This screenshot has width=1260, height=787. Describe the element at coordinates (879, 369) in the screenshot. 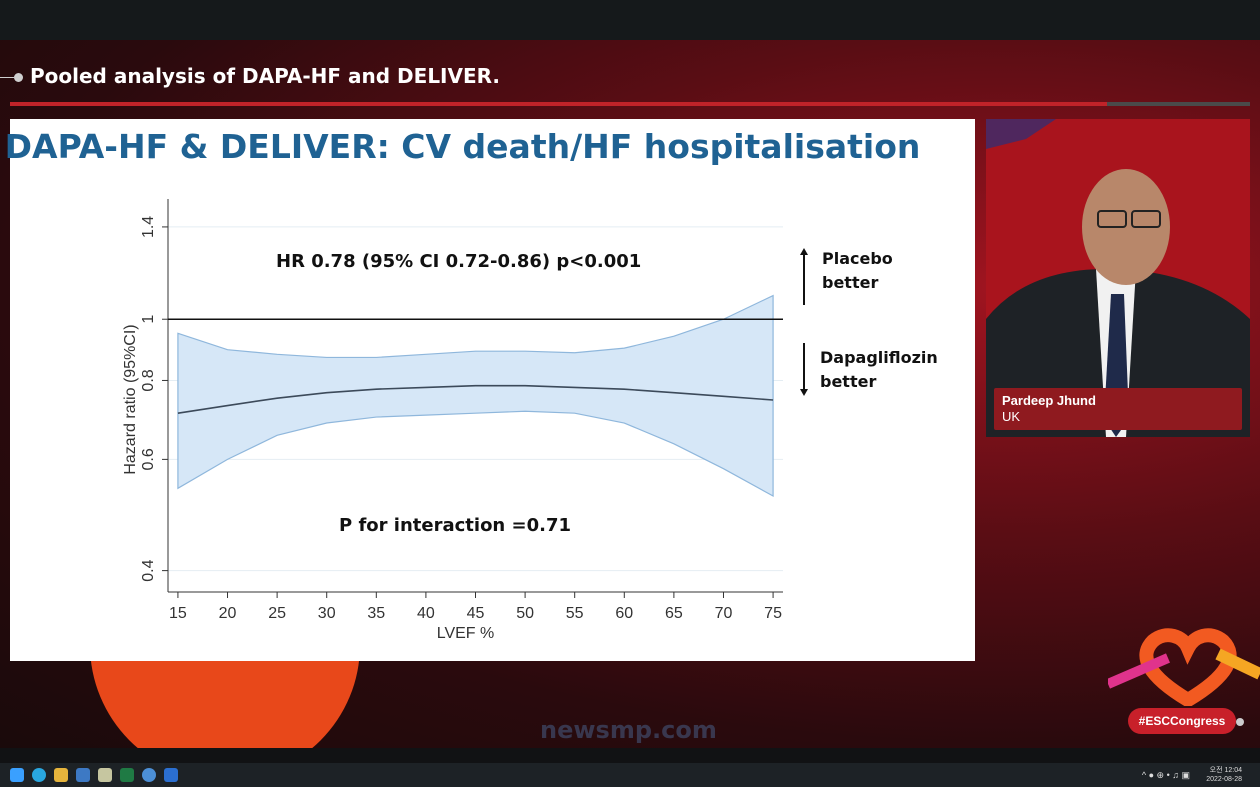

I see `dapagliflozin-better-label: Dapagliflozin better` at that location.